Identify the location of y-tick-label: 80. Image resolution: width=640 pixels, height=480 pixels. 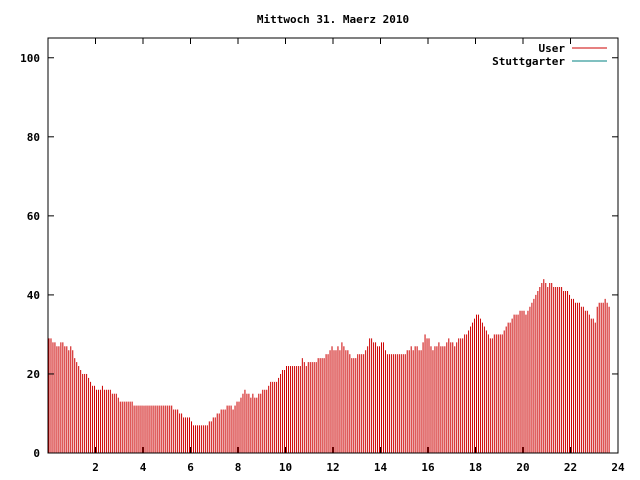
(33, 137).